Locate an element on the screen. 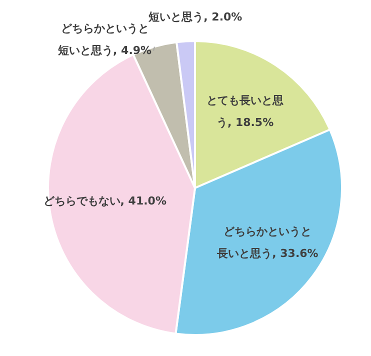  slice-label: どちらでもない, 41.0% is located at coordinates (104, 201).